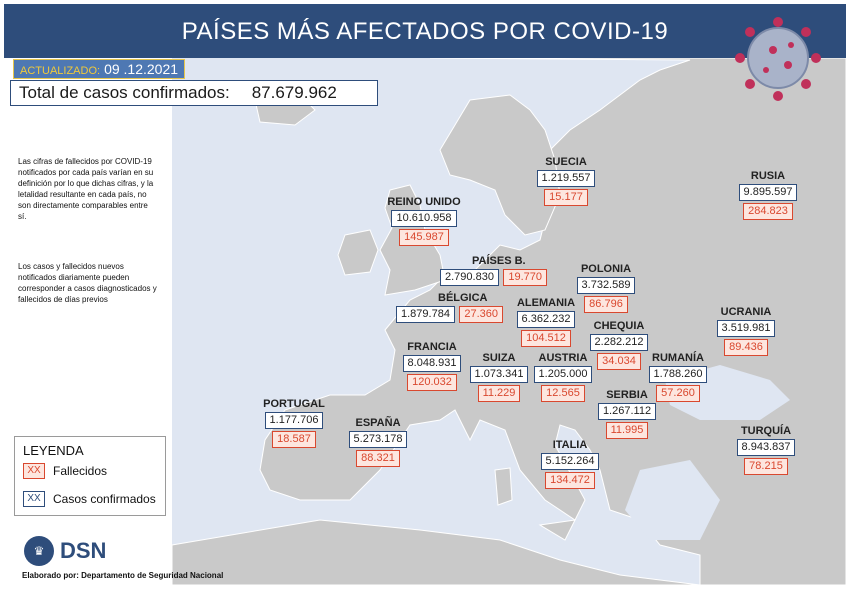 The image size is (850, 589). I want to click on country-name: SUECIA, so click(566, 162).